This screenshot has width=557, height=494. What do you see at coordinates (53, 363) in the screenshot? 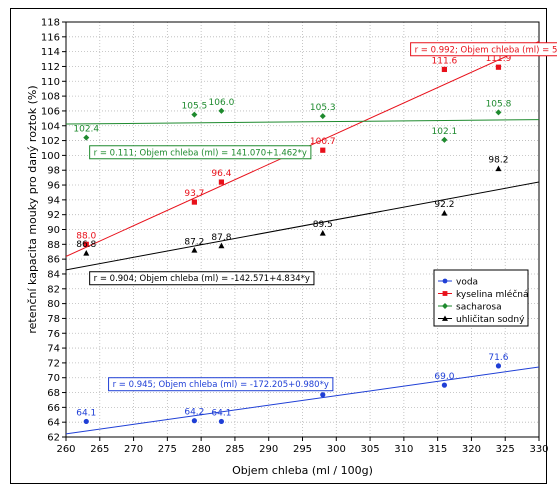
I see `y-tick-label: 72` at bounding box center [53, 363].